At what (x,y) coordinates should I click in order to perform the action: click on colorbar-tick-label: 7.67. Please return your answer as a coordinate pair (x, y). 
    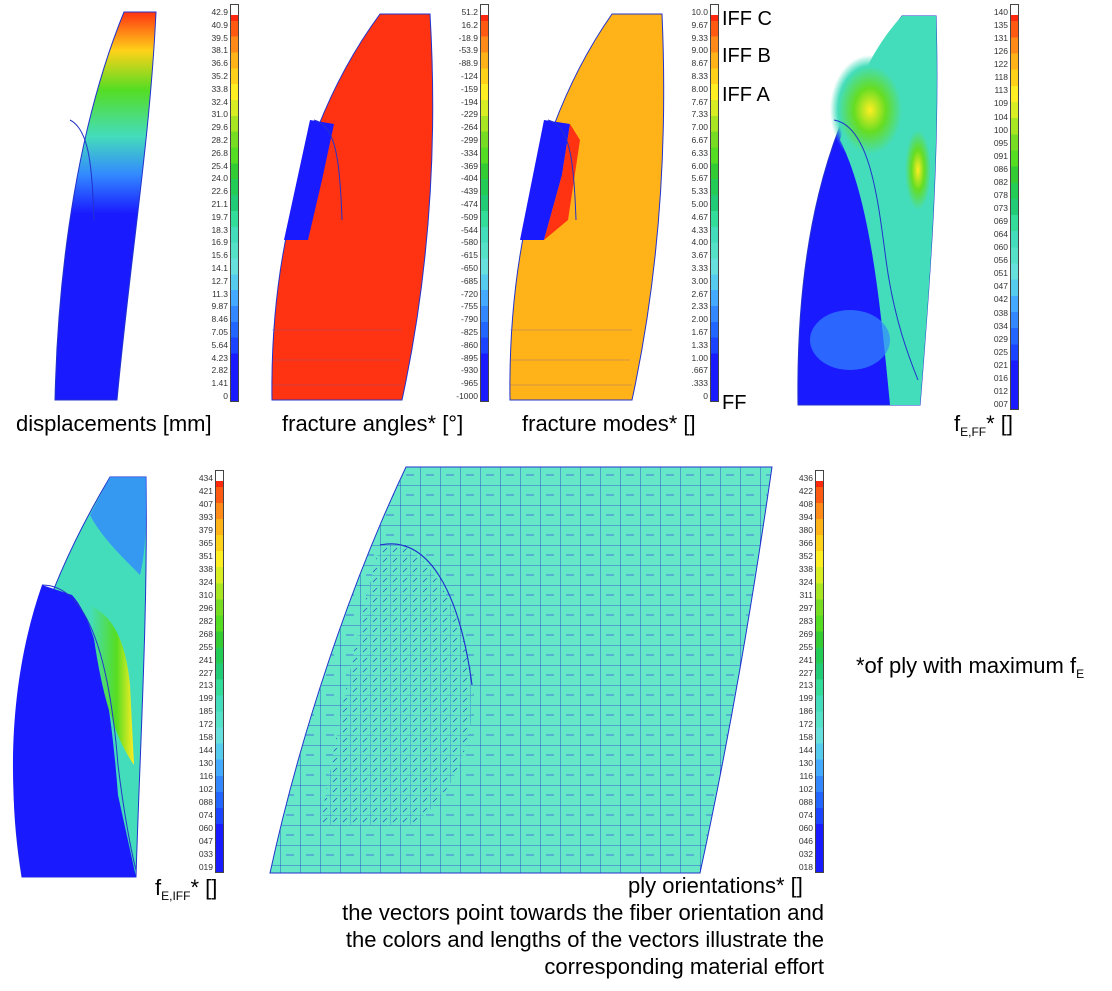
    Looking at the image, I should click on (699, 101).